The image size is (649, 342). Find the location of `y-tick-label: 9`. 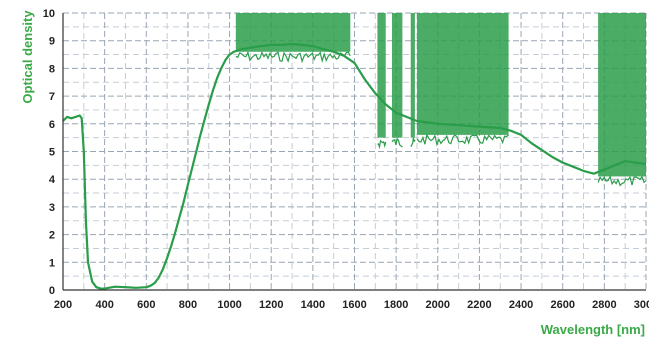

y-tick-label: 9 is located at coordinates (52, 42).